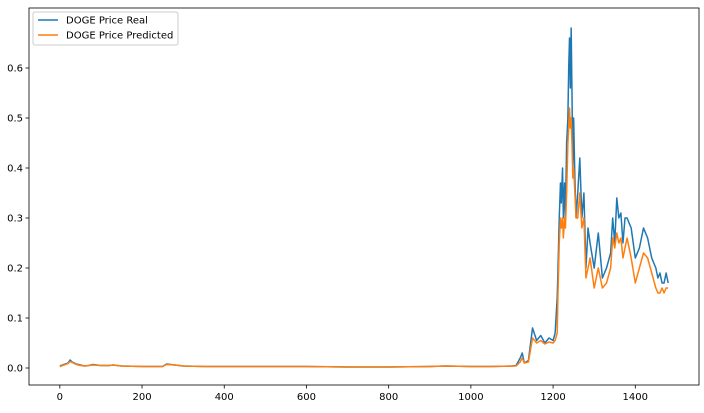 This screenshot has height=413, width=704. I want to click on x-tick-label: 800, so click(388, 397).